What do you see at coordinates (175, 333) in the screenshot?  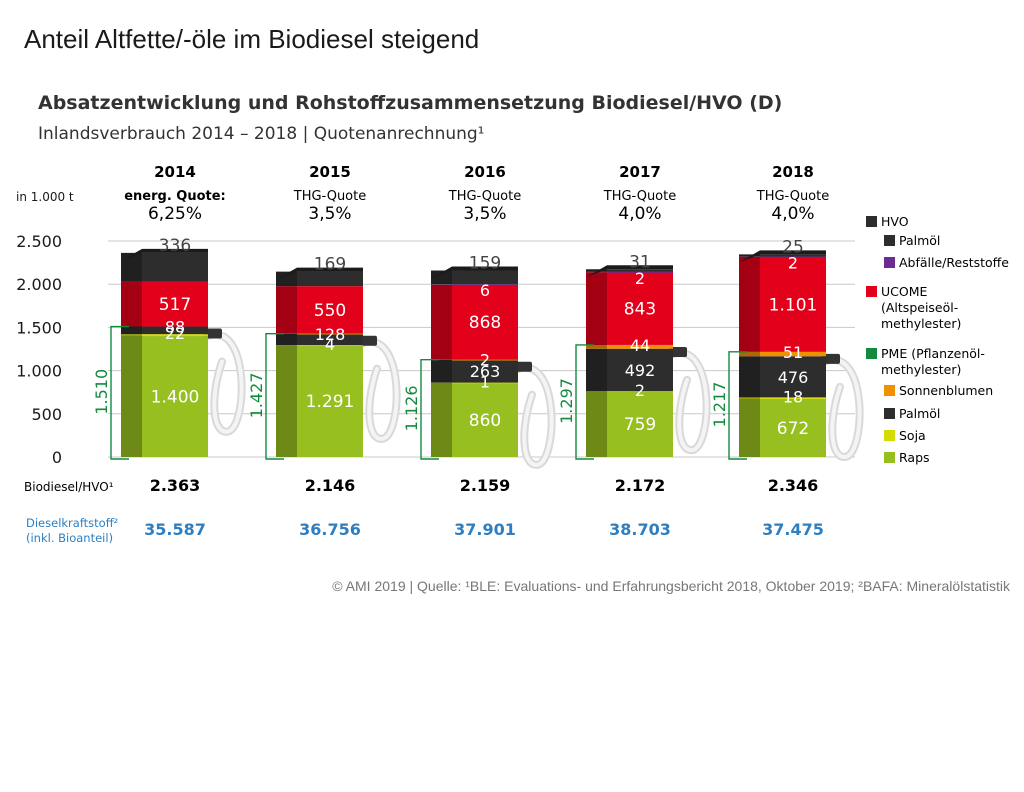 I see `data-label: 22` at bounding box center [175, 333].